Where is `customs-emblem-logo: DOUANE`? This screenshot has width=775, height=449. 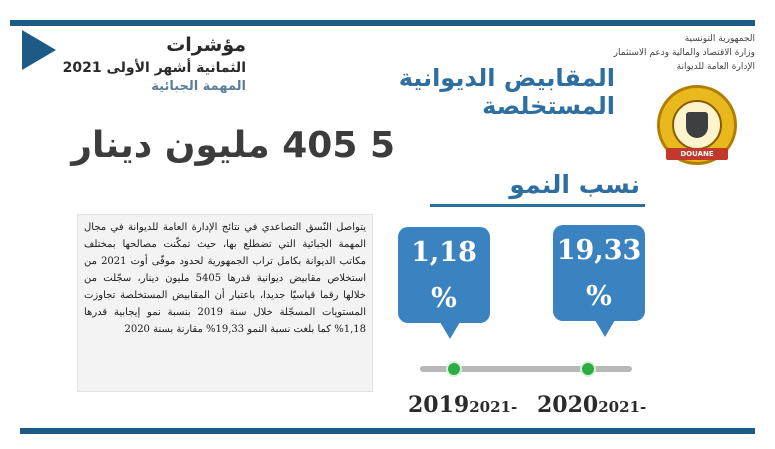 customs-emblem-logo: DOUANE is located at coordinates (697, 125).